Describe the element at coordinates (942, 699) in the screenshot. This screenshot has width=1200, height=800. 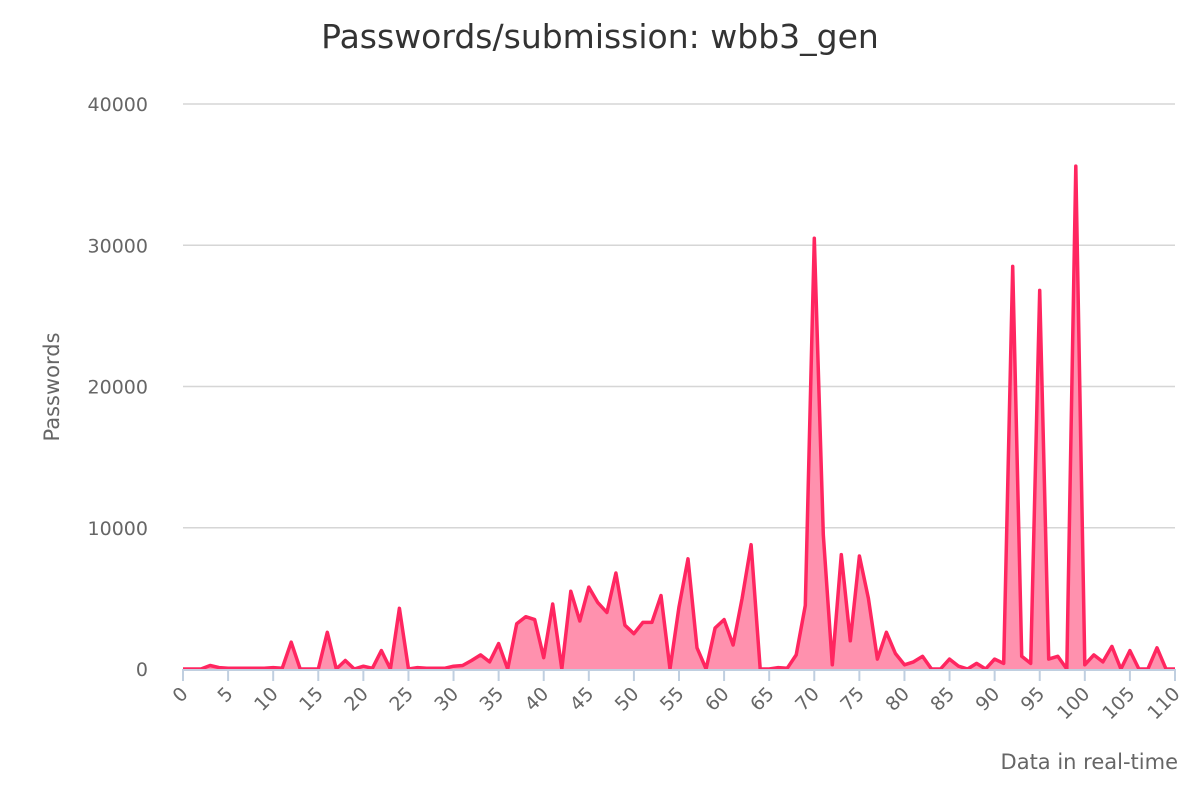
I see `x-tick-label: 85` at that location.